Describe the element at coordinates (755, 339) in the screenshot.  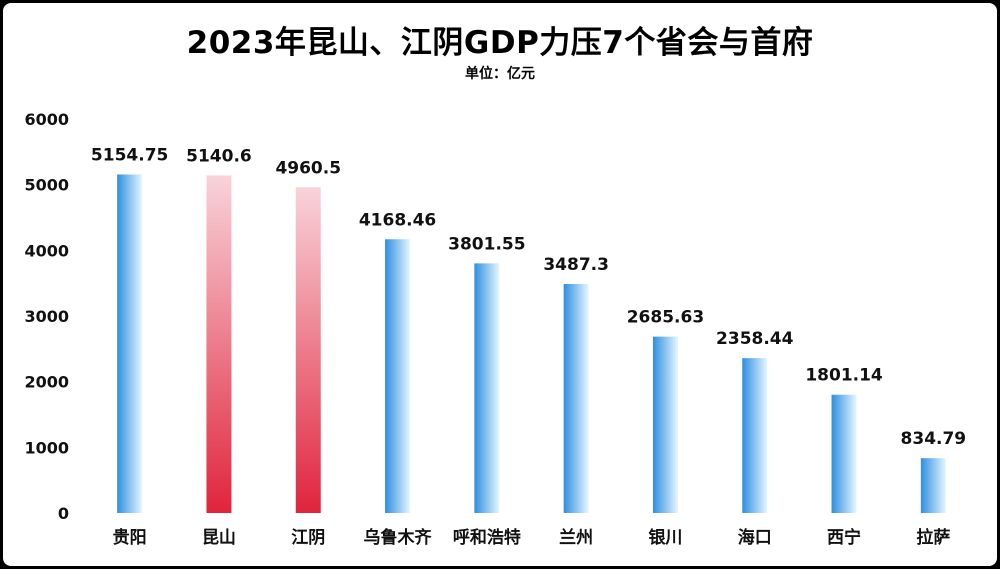
I see `data-label: 2358.44` at that location.